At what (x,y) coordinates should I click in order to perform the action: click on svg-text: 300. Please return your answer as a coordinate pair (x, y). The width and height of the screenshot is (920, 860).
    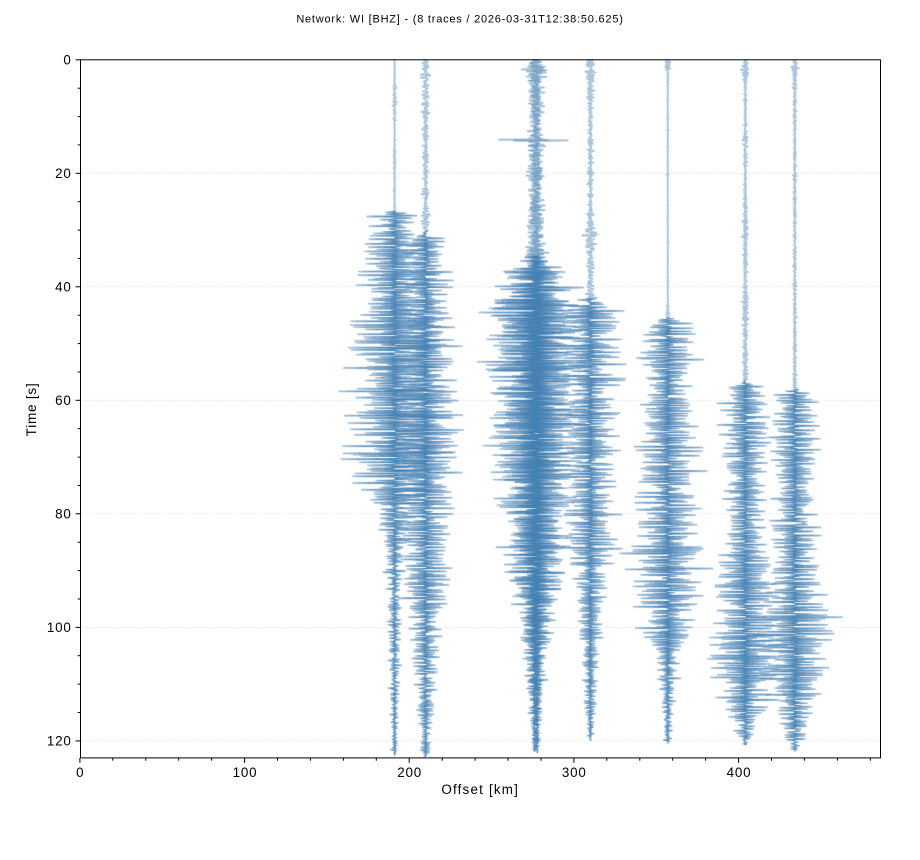
    Looking at the image, I should click on (574, 772).